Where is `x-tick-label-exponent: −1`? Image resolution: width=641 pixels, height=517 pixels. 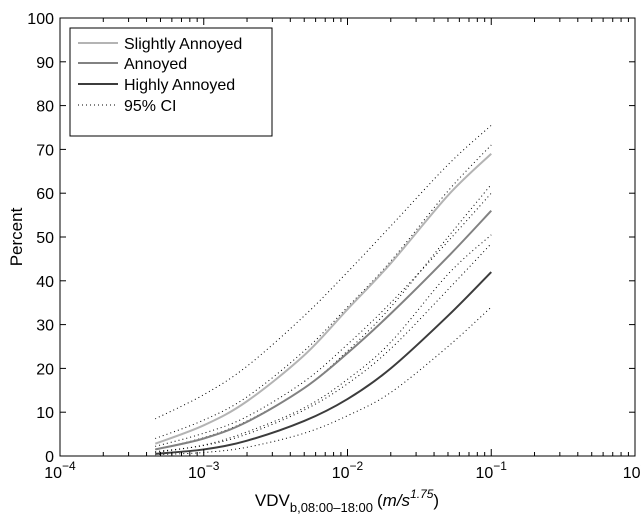
x-tick-label-exponent: −1 is located at coordinates (500, 466).